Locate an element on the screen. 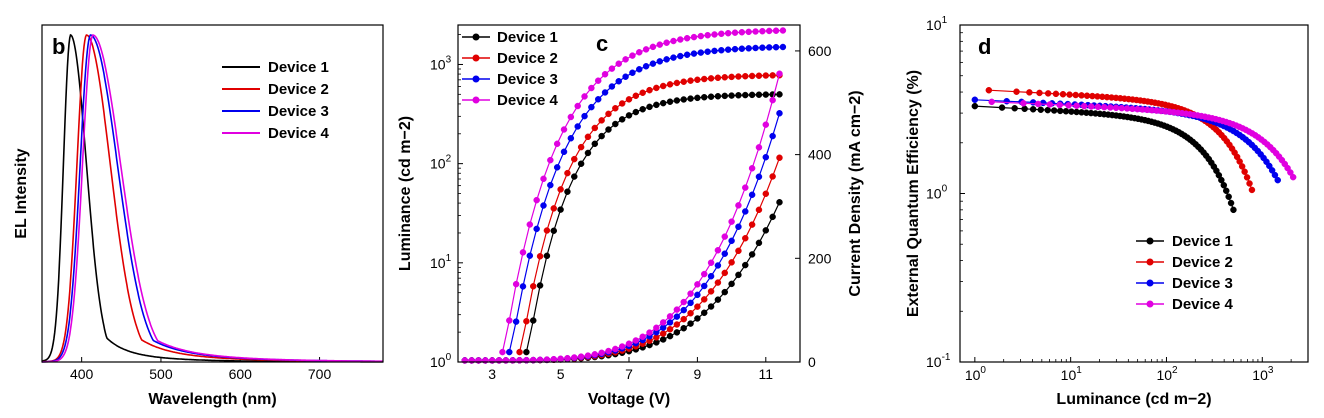 Image resolution: width=1324 pixels, height=418 pixels. panel-letter-c: c is located at coordinates (602, 43).